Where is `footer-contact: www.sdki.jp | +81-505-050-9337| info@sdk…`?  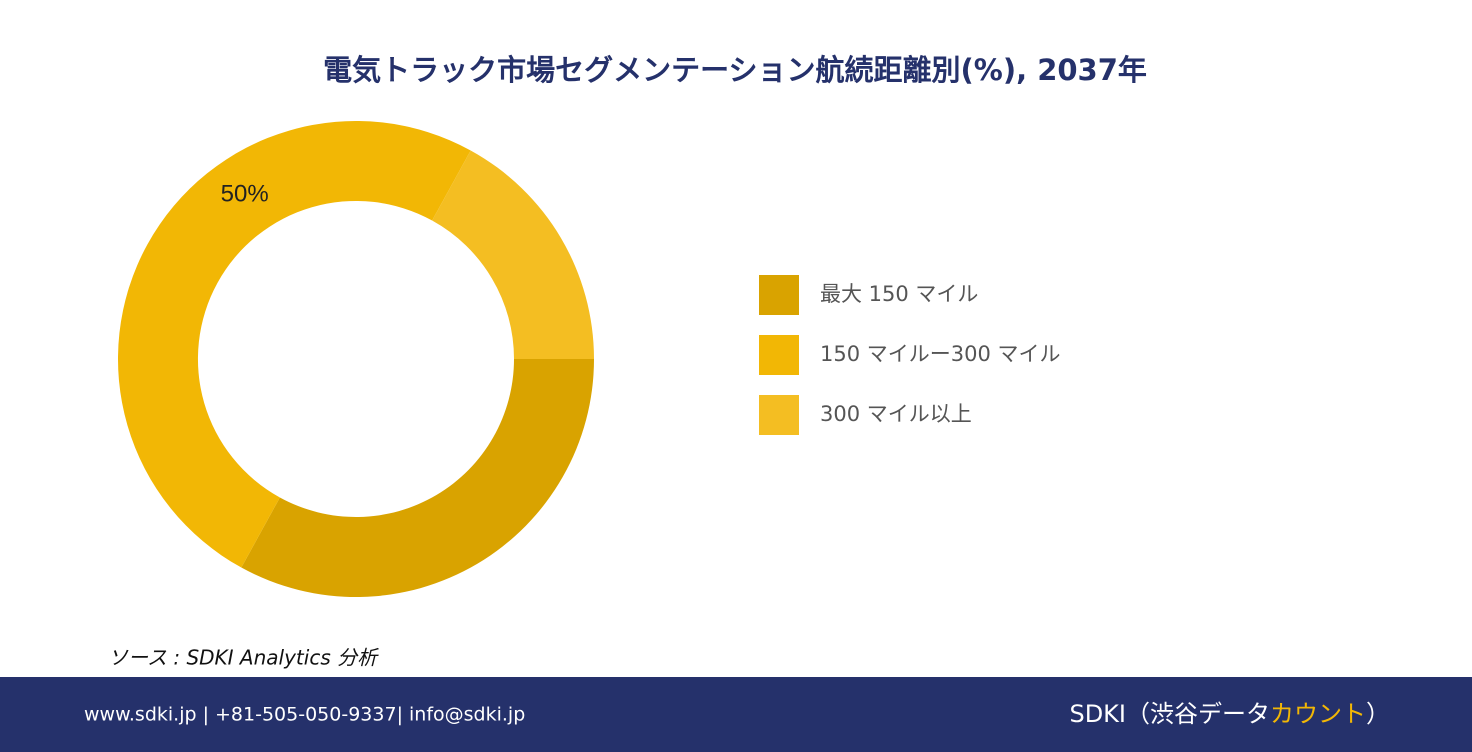 footer-contact: www.sdki.jp | +81-505-050-9337| info@sdk… is located at coordinates (304, 715).